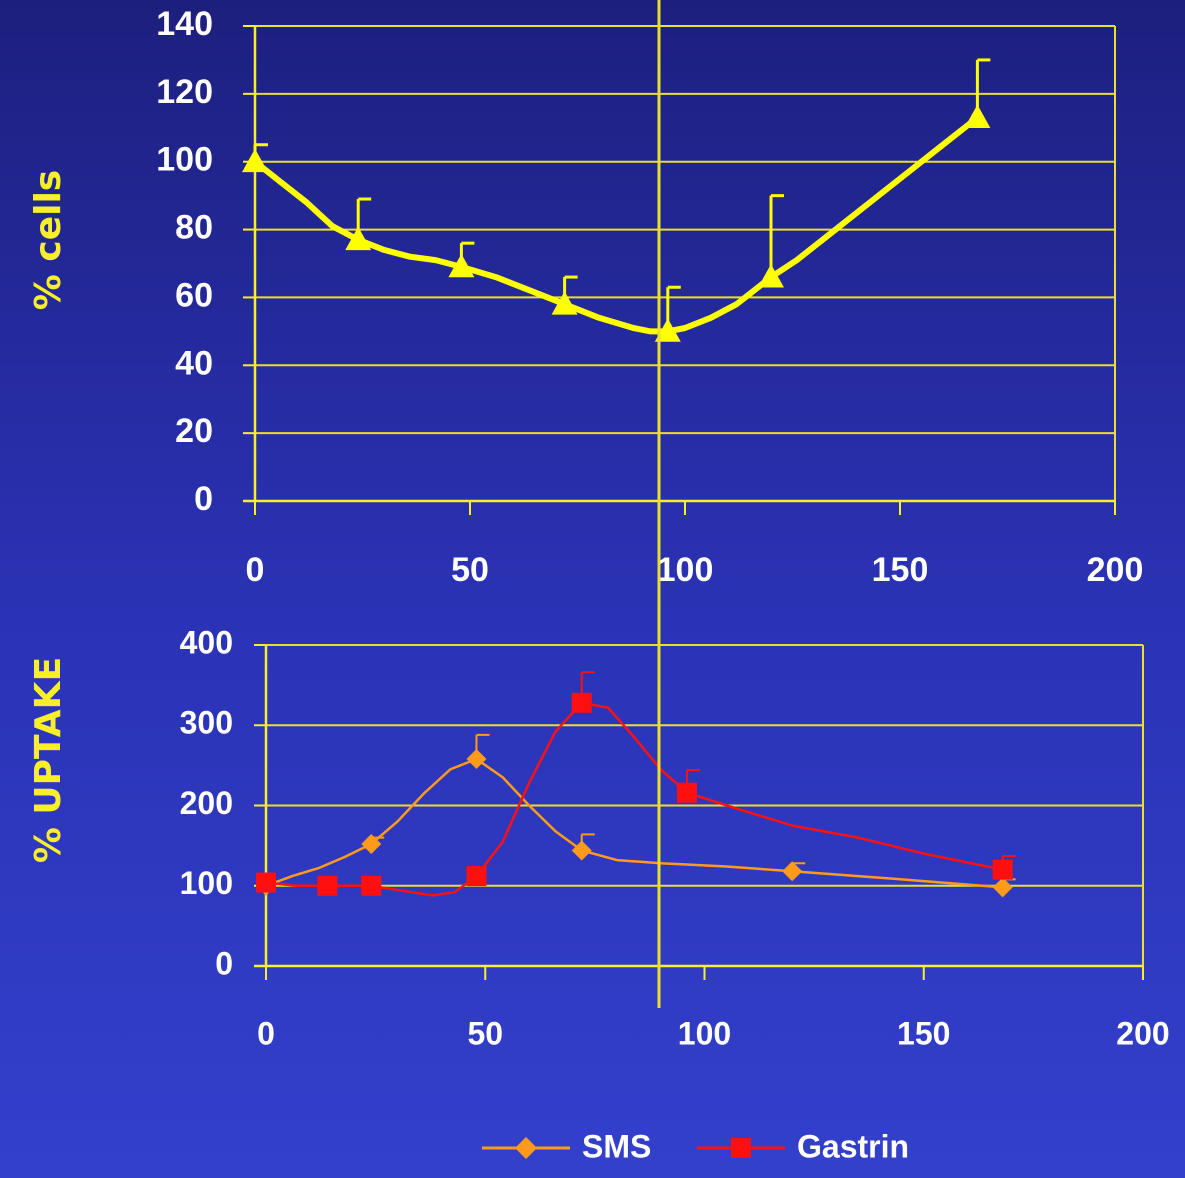 The height and width of the screenshot is (1178, 1185). I want to click on legend: SMS Gastrin, so click(695, 1146).